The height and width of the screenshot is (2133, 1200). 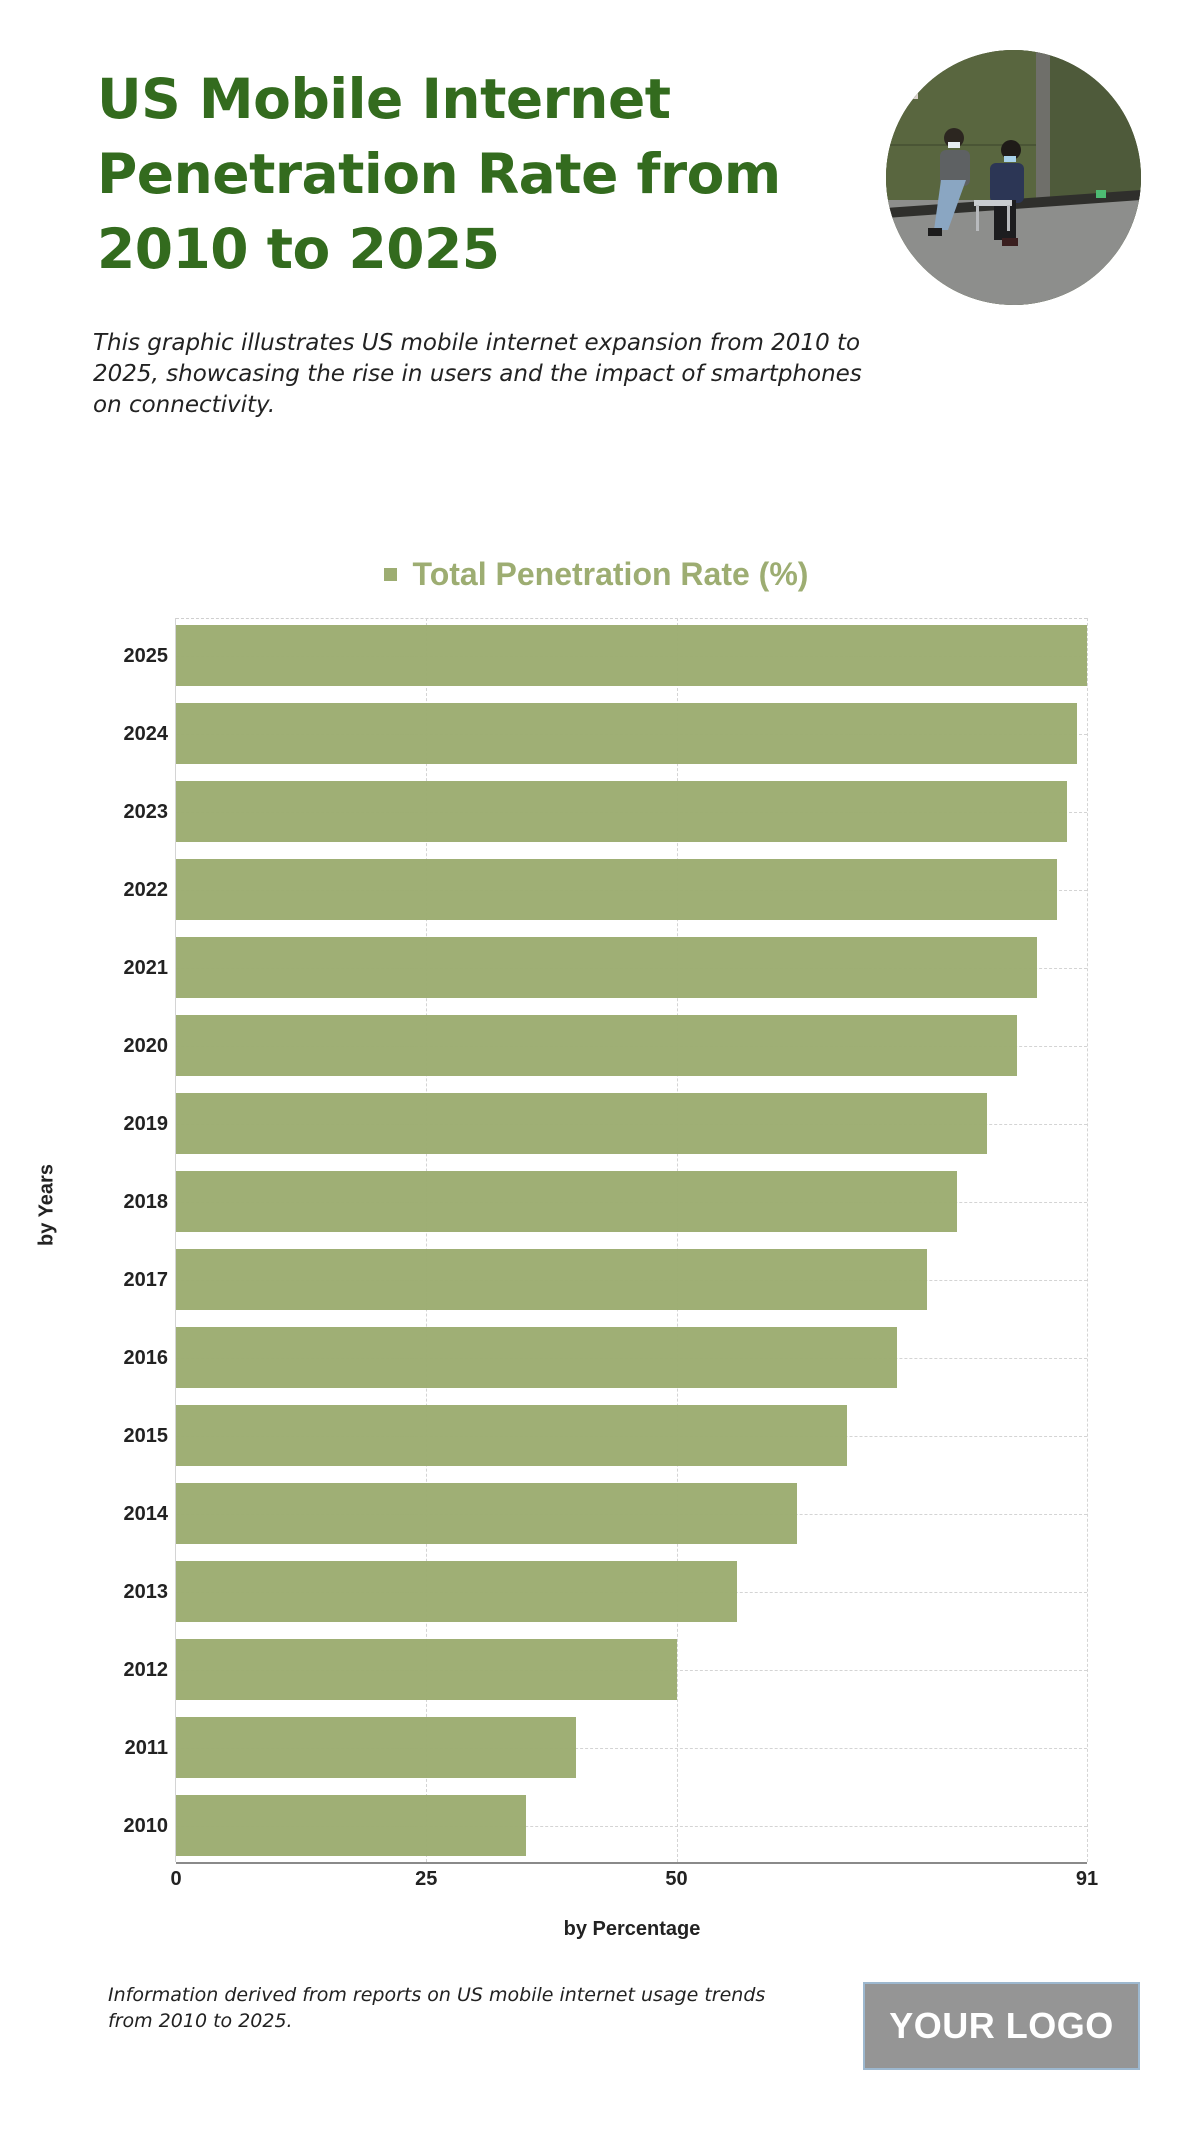 I want to click on chart-legend: Total Penetration Rate (%), so click(x=600, y=574).